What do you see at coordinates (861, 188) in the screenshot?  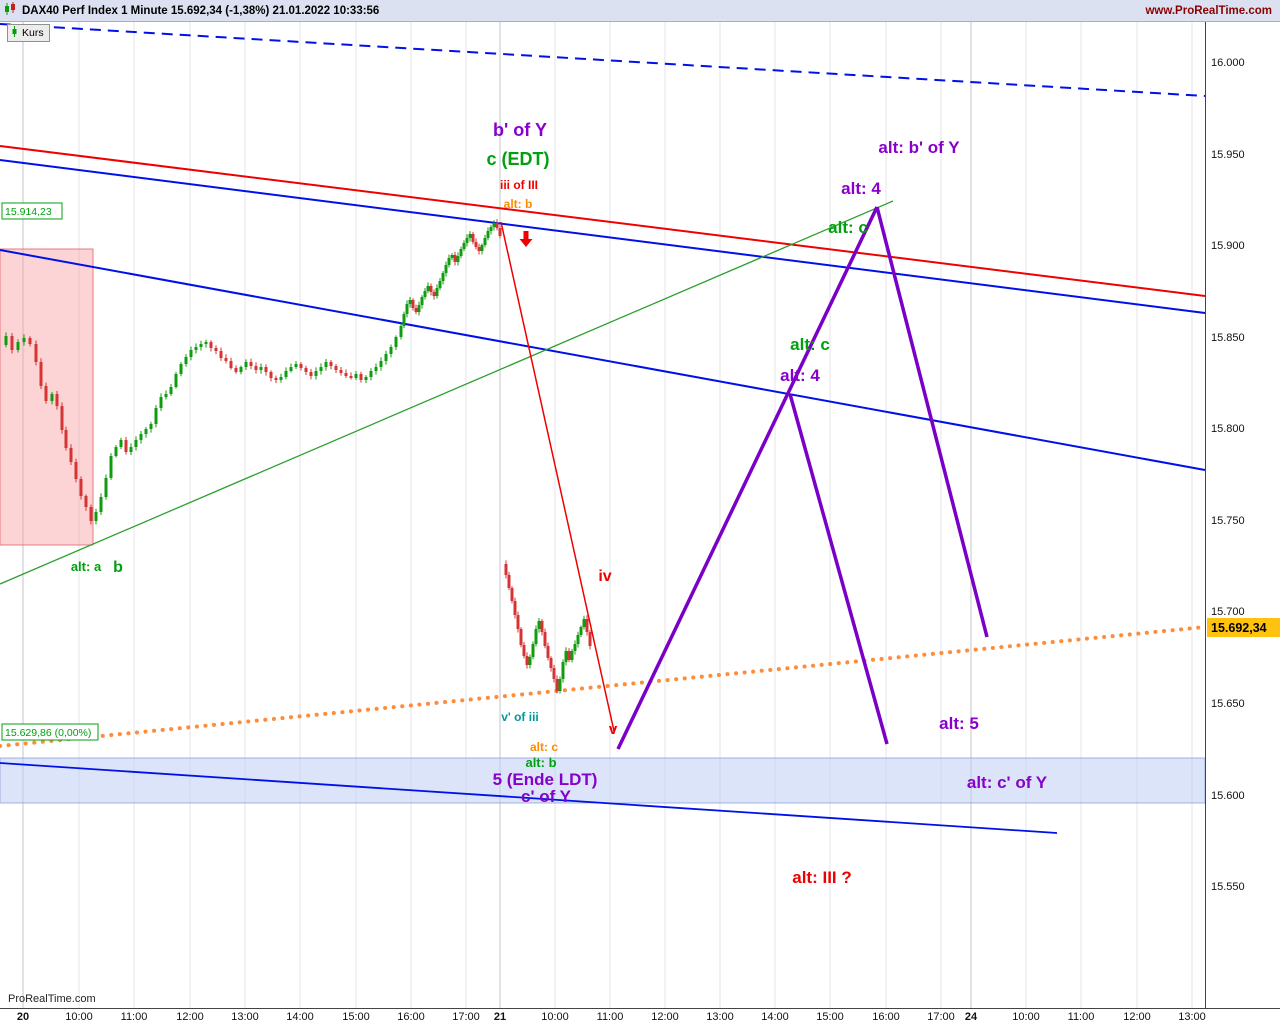 I see `label-alt-4-upper: alt: 4` at bounding box center [861, 188].